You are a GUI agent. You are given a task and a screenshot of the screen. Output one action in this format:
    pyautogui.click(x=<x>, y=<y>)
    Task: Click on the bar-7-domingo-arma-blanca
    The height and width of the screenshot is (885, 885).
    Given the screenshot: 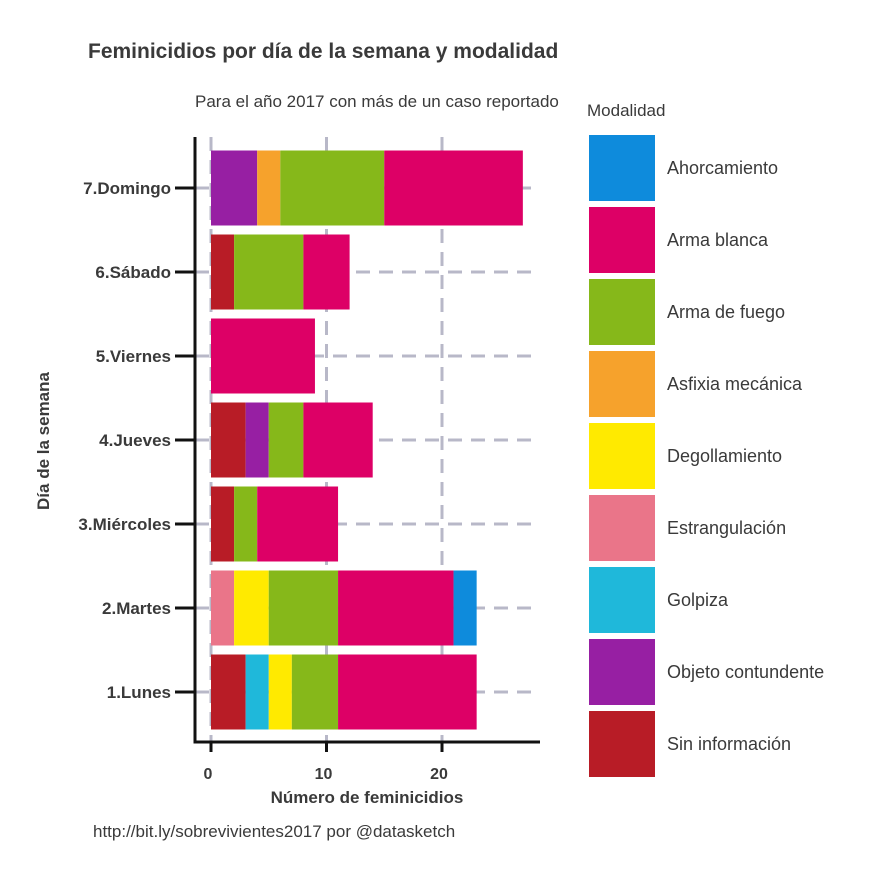 What is the action you would take?
    pyautogui.click(x=453, y=188)
    